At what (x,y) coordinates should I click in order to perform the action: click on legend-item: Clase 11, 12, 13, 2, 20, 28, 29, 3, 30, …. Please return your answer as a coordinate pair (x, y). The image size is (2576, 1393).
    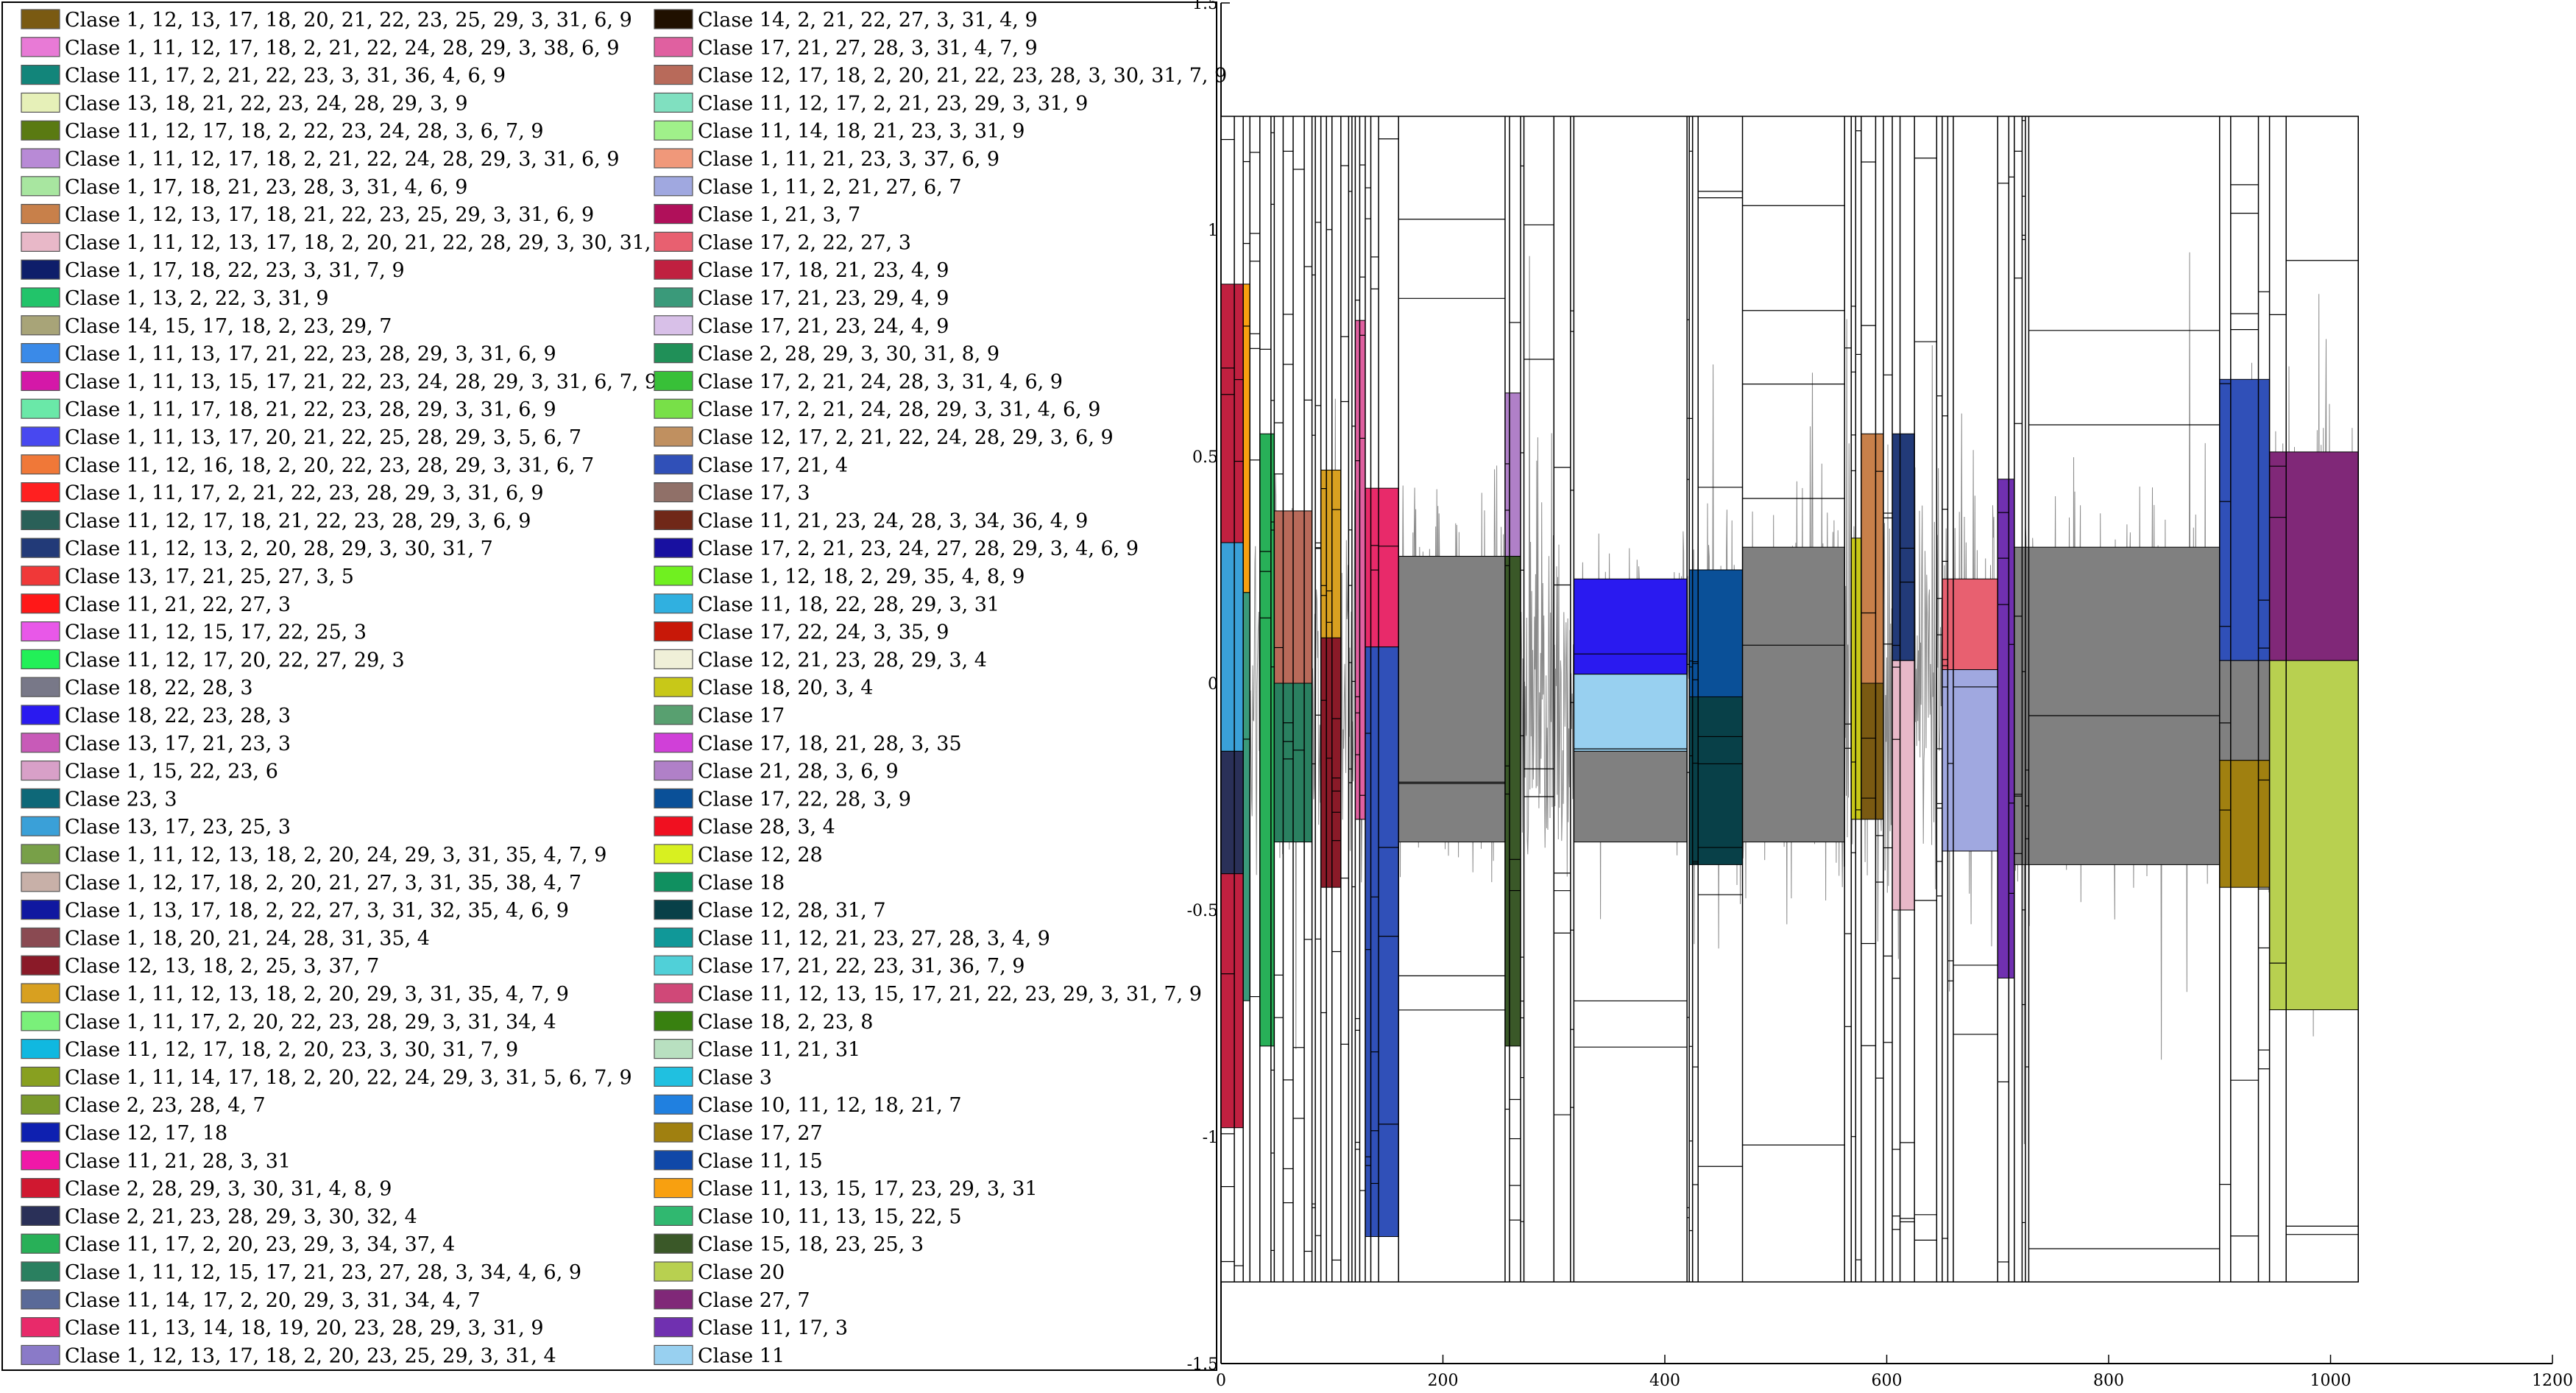
    Looking at the image, I should click on (257, 548).